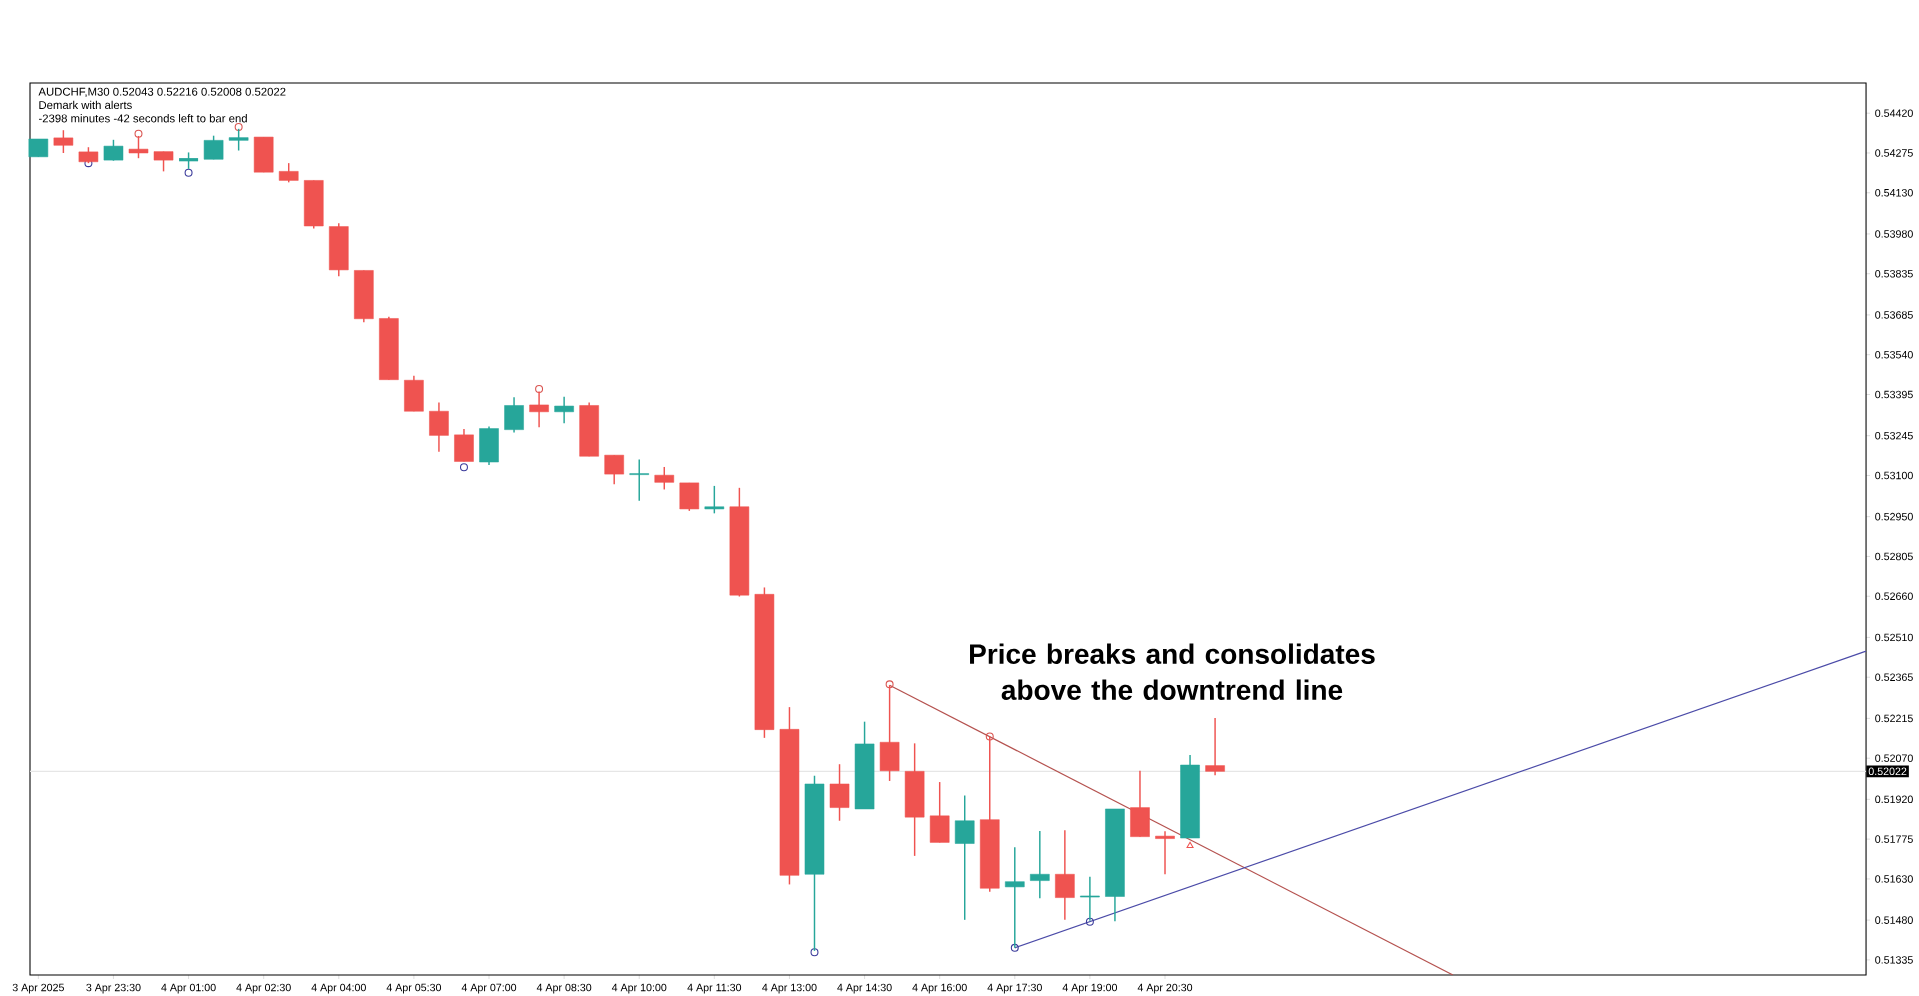  I want to click on x-tick-label: 4 Apr 08:30, so click(564, 988).